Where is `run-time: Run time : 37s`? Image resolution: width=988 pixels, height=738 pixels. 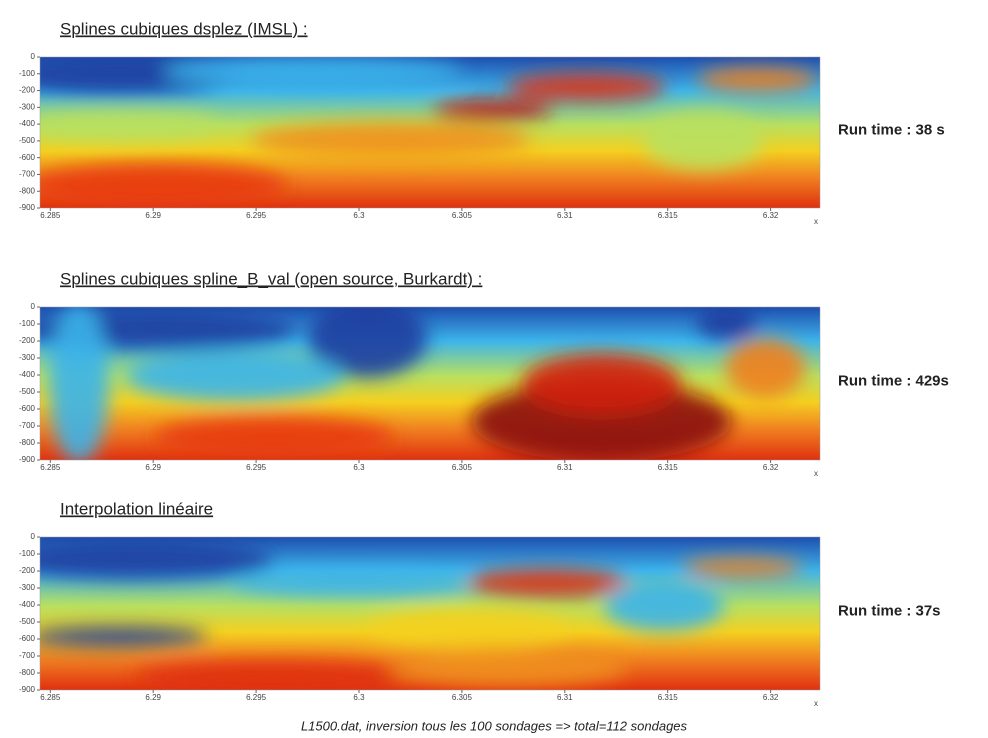
run-time: Run time : 37s is located at coordinates (889, 610).